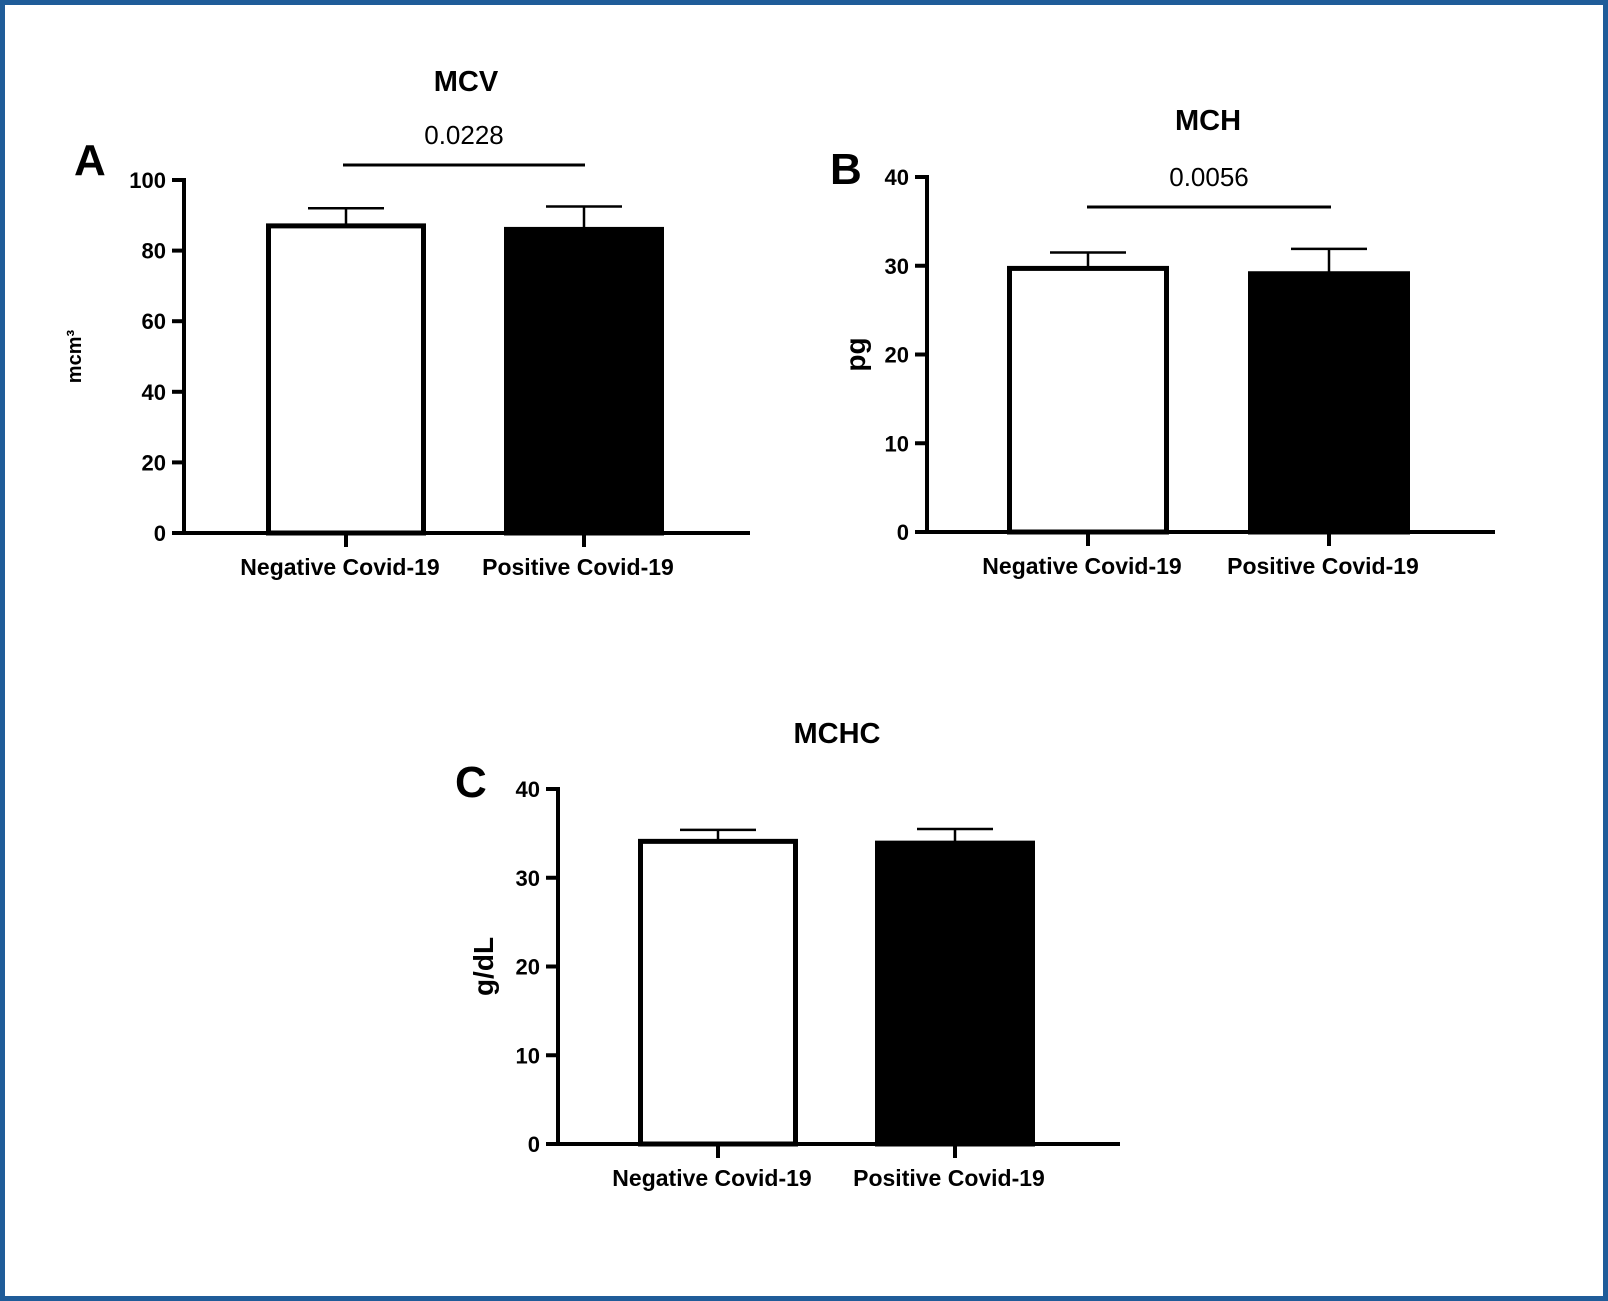  Describe the element at coordinates (483, 966) in the screenshot. I see `panel-c-y-axis-label: g/dL` at that location.